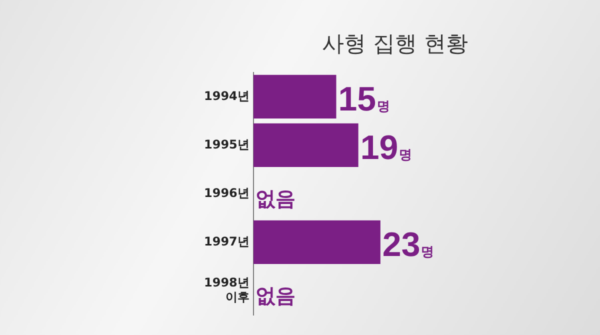 The image size is (600, 335). What do you see at coordinates (227, 290) in the screenshot?
I see `y-tick-label: 1998년 이후` at bounding box center [227, 290].